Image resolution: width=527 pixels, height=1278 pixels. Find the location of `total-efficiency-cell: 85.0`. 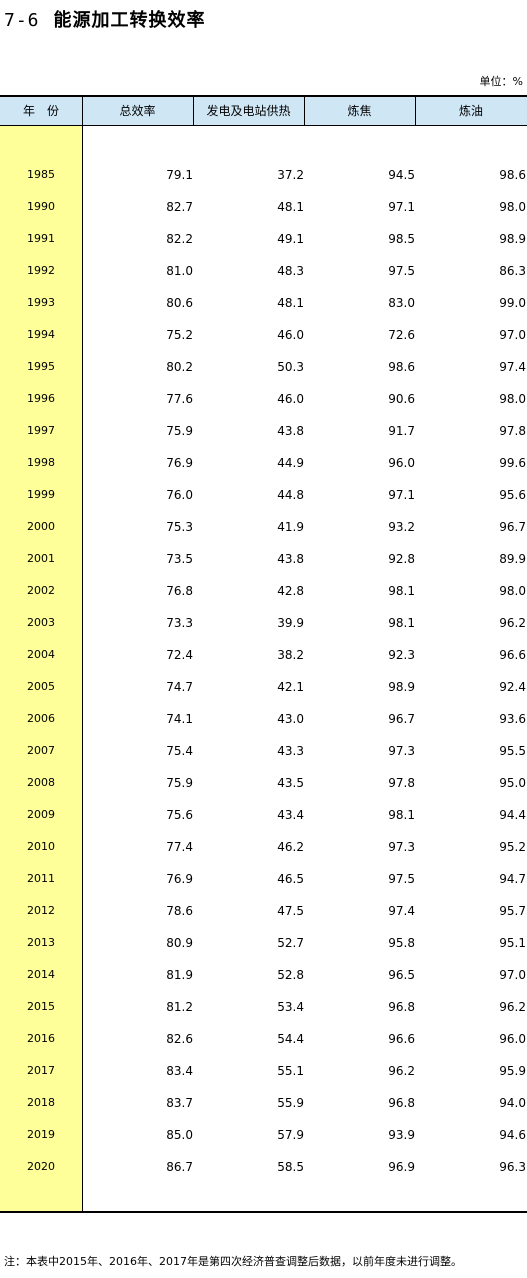

total-efficiency-cell: 85.0 is located at coordinates (179, 1135).